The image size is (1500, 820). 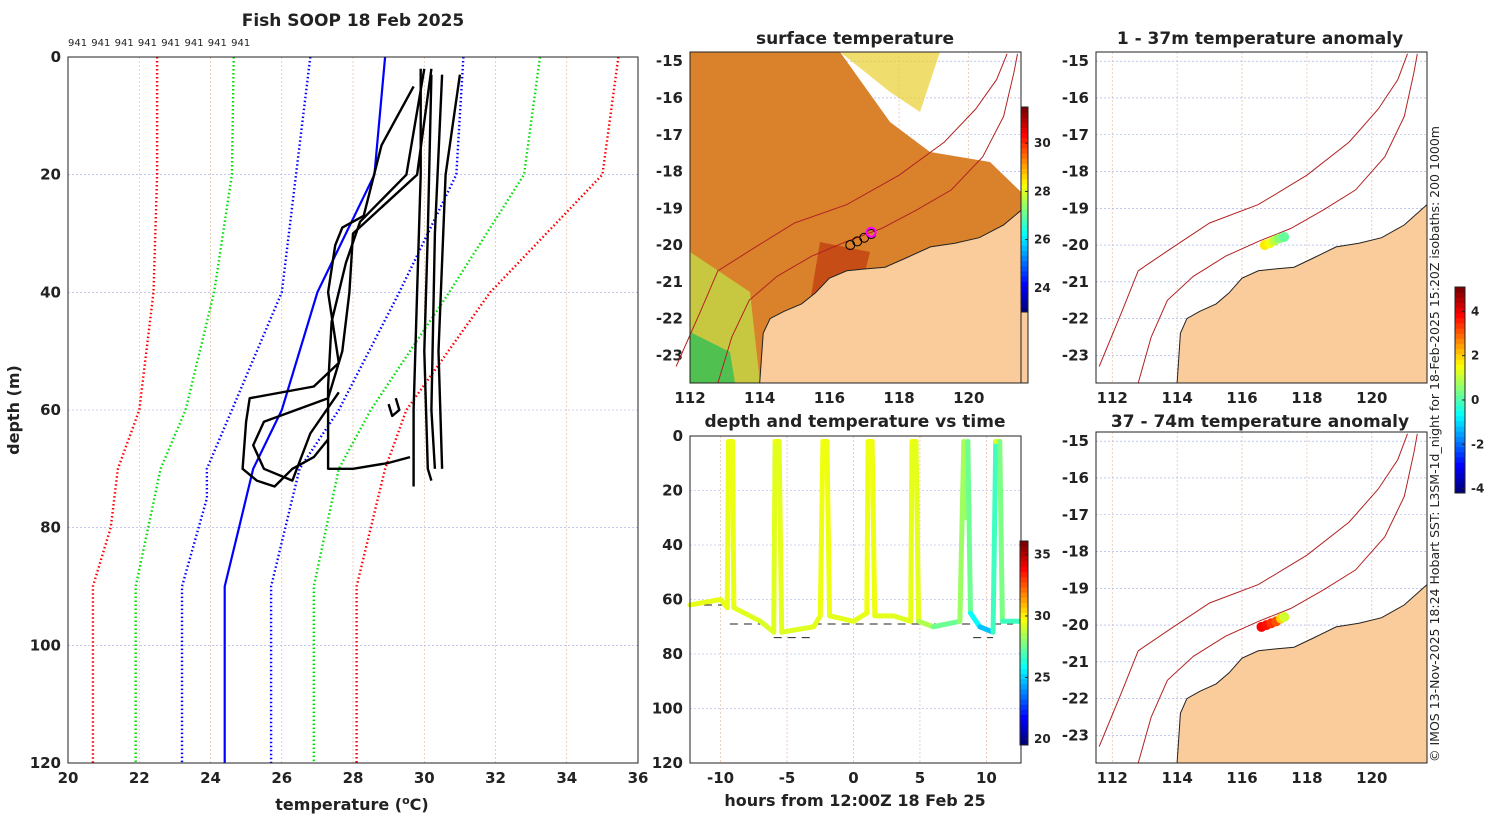 I want to click on anomaly1-ytick-label: -20, so click(x=1075, y=245).